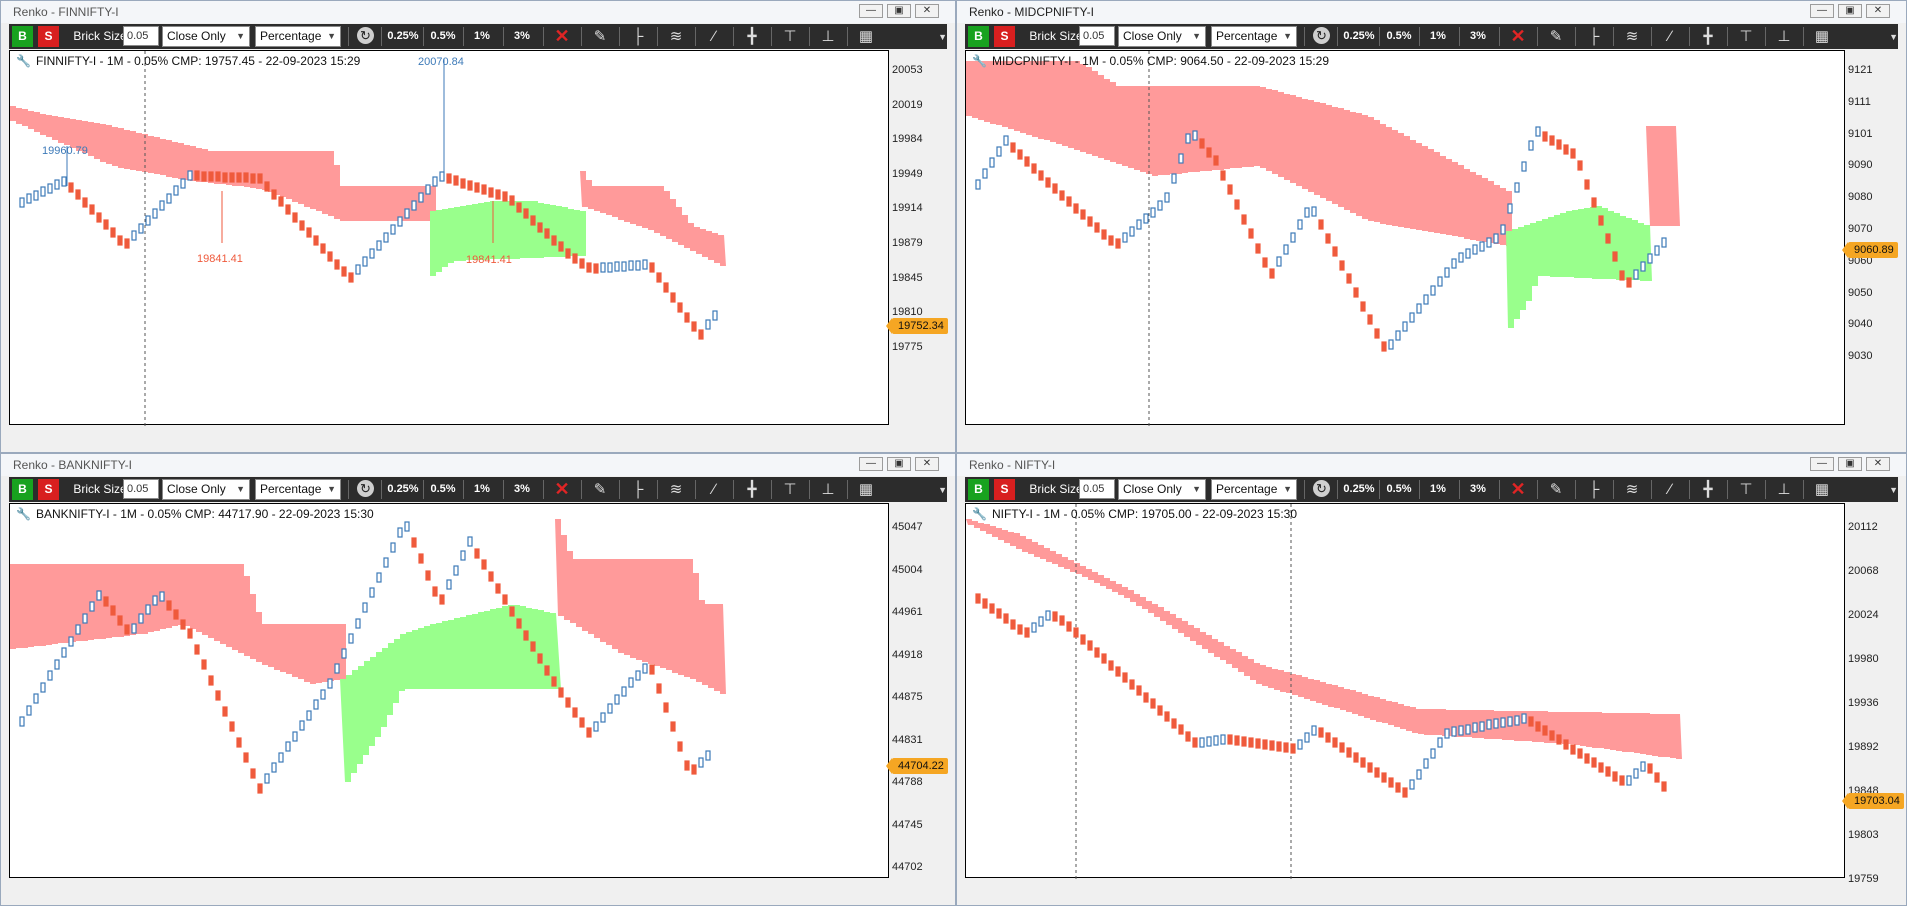 This screenshot has height=906, width=1907. I want to click on title-bar: Renko - NIFTY-I — ▣ ✕, so click(1431, 465).